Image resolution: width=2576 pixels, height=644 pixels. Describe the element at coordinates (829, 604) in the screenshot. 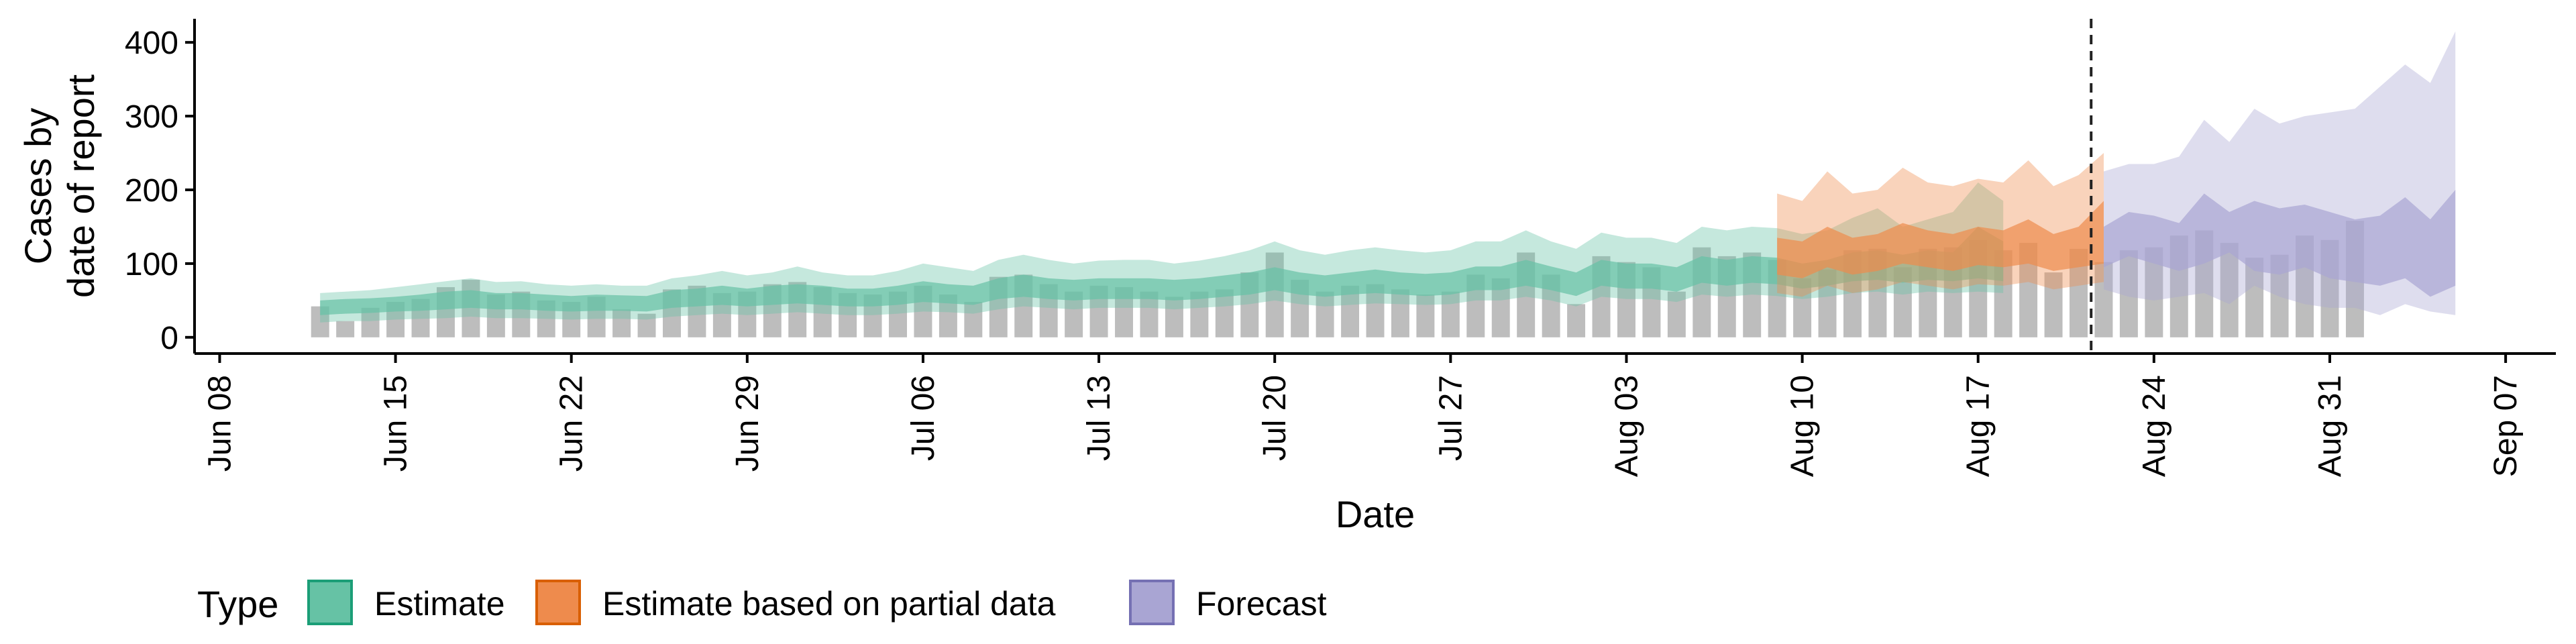

I see `legend-label: Estimate based on partial data` at that location.